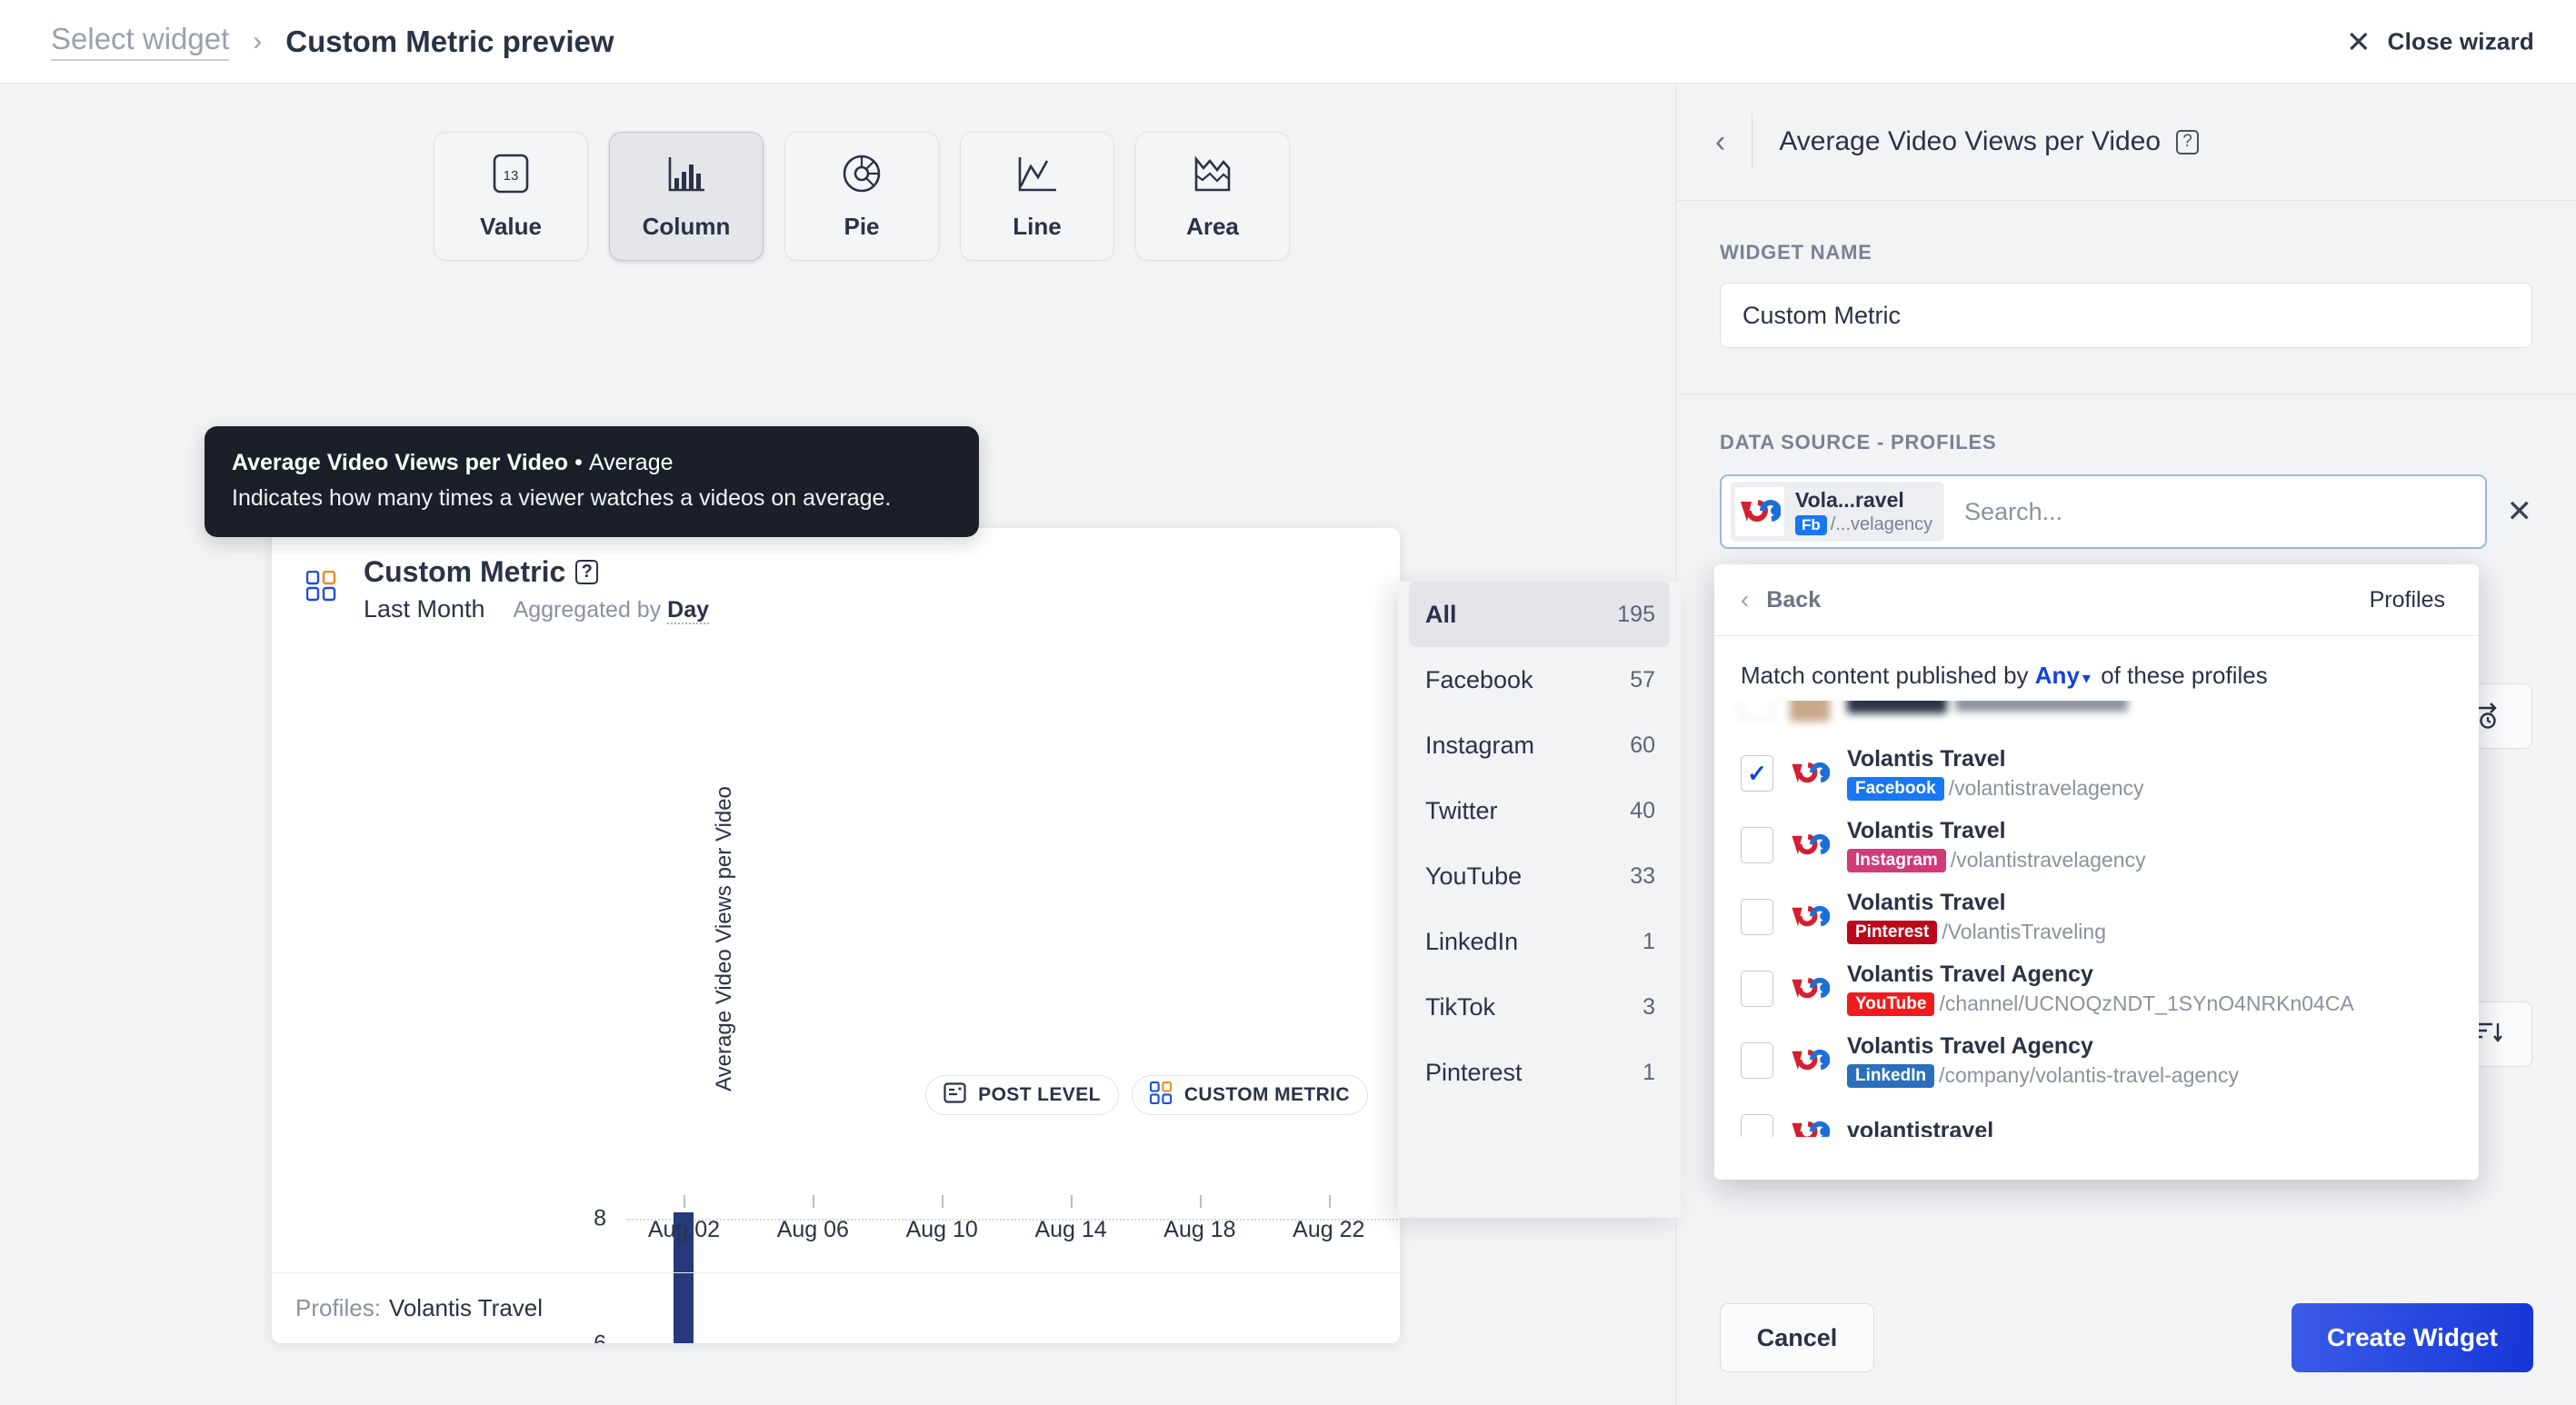 Image resolution: width=2576 pixels, height=1405 pixels. I want to click on card-footer-value: Volantis Travel, so click(466, 1308).